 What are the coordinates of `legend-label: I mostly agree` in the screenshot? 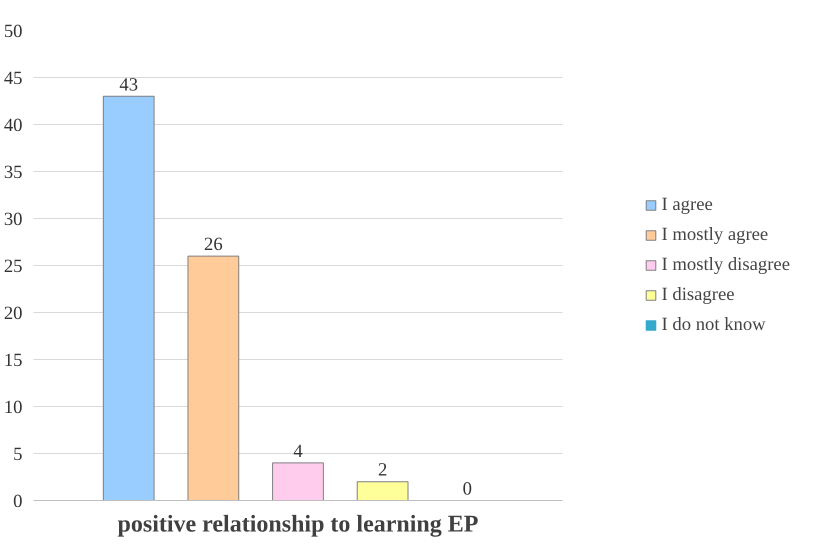 It's located at (715, 235).